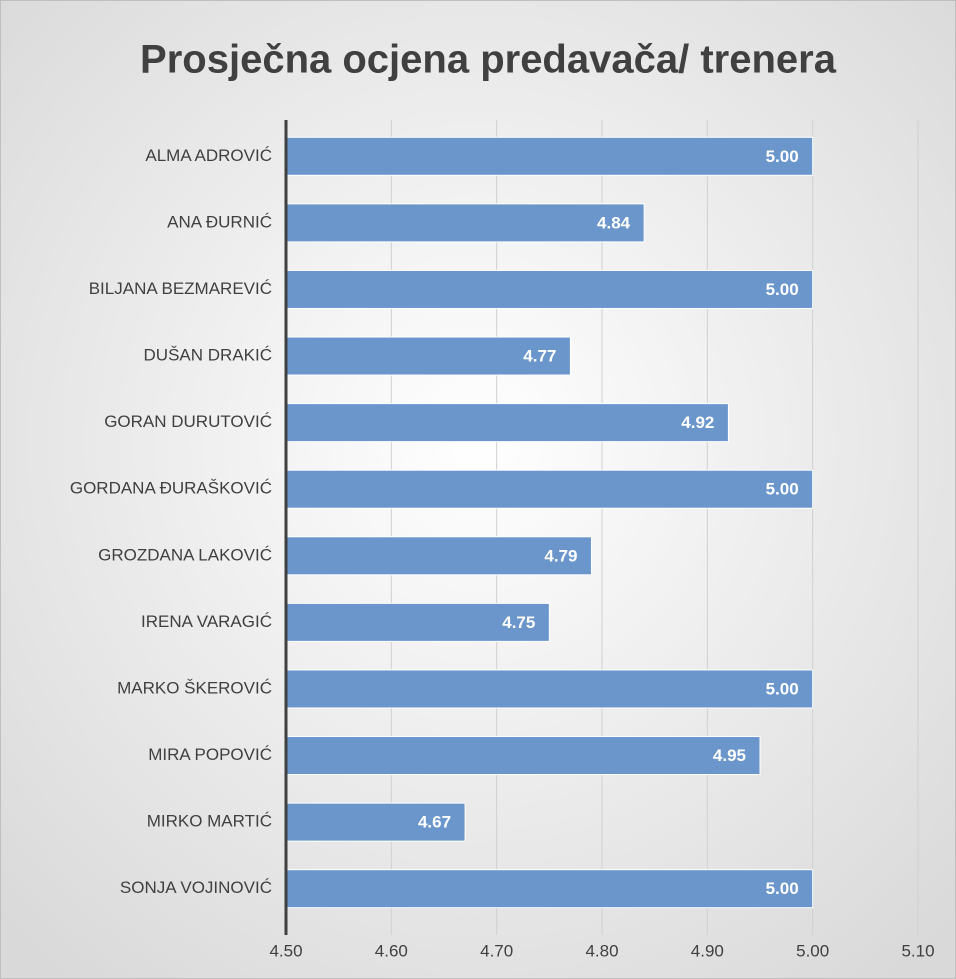 The image size is (956, 979). I want to click on x-tick-label: 5.10, so click(917, 950).